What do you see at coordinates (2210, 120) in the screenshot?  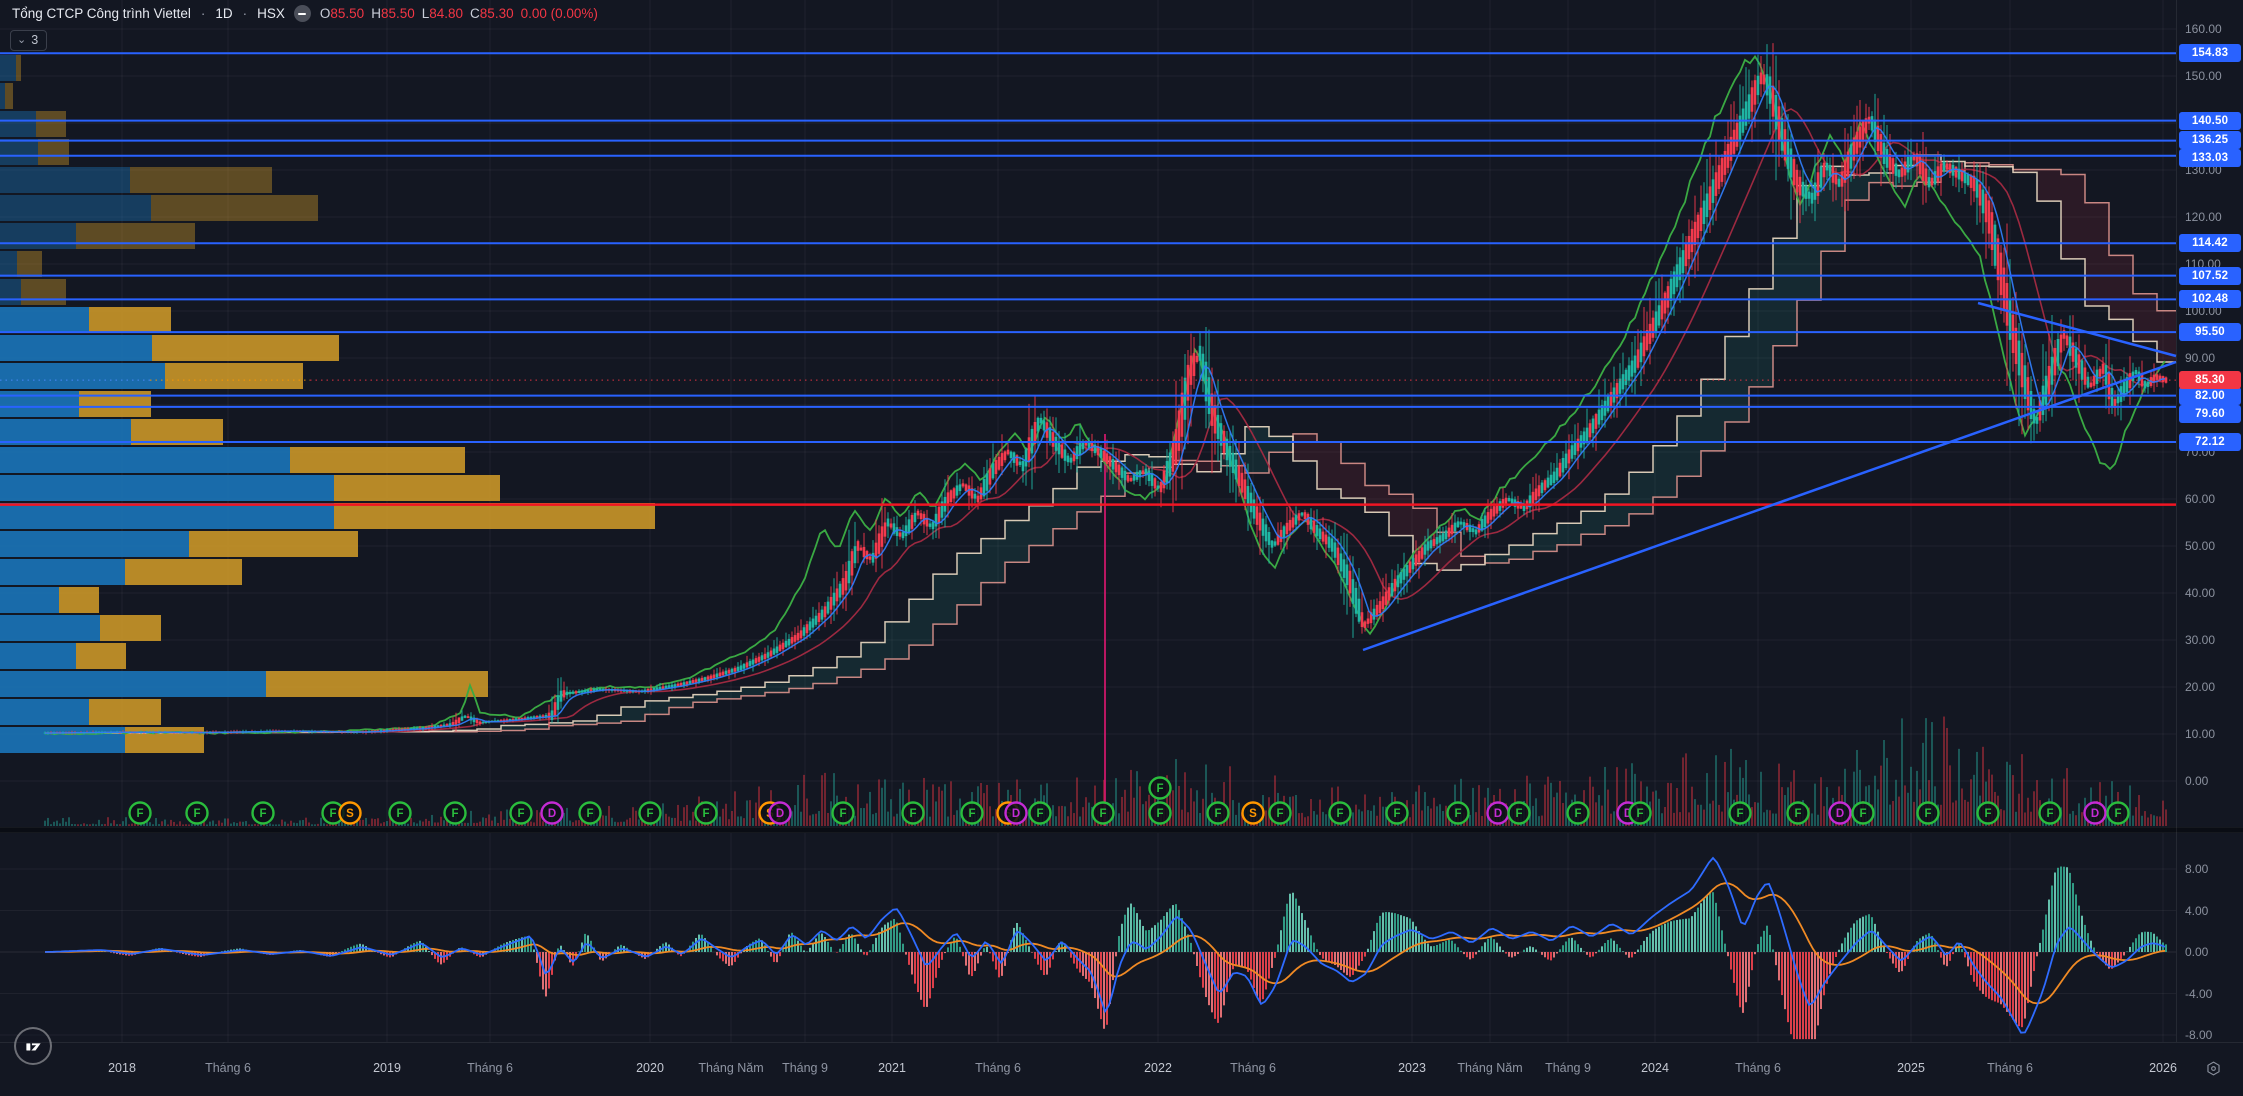 I see `price-level-chip: 140.50` at bounding box center [2210, 120].